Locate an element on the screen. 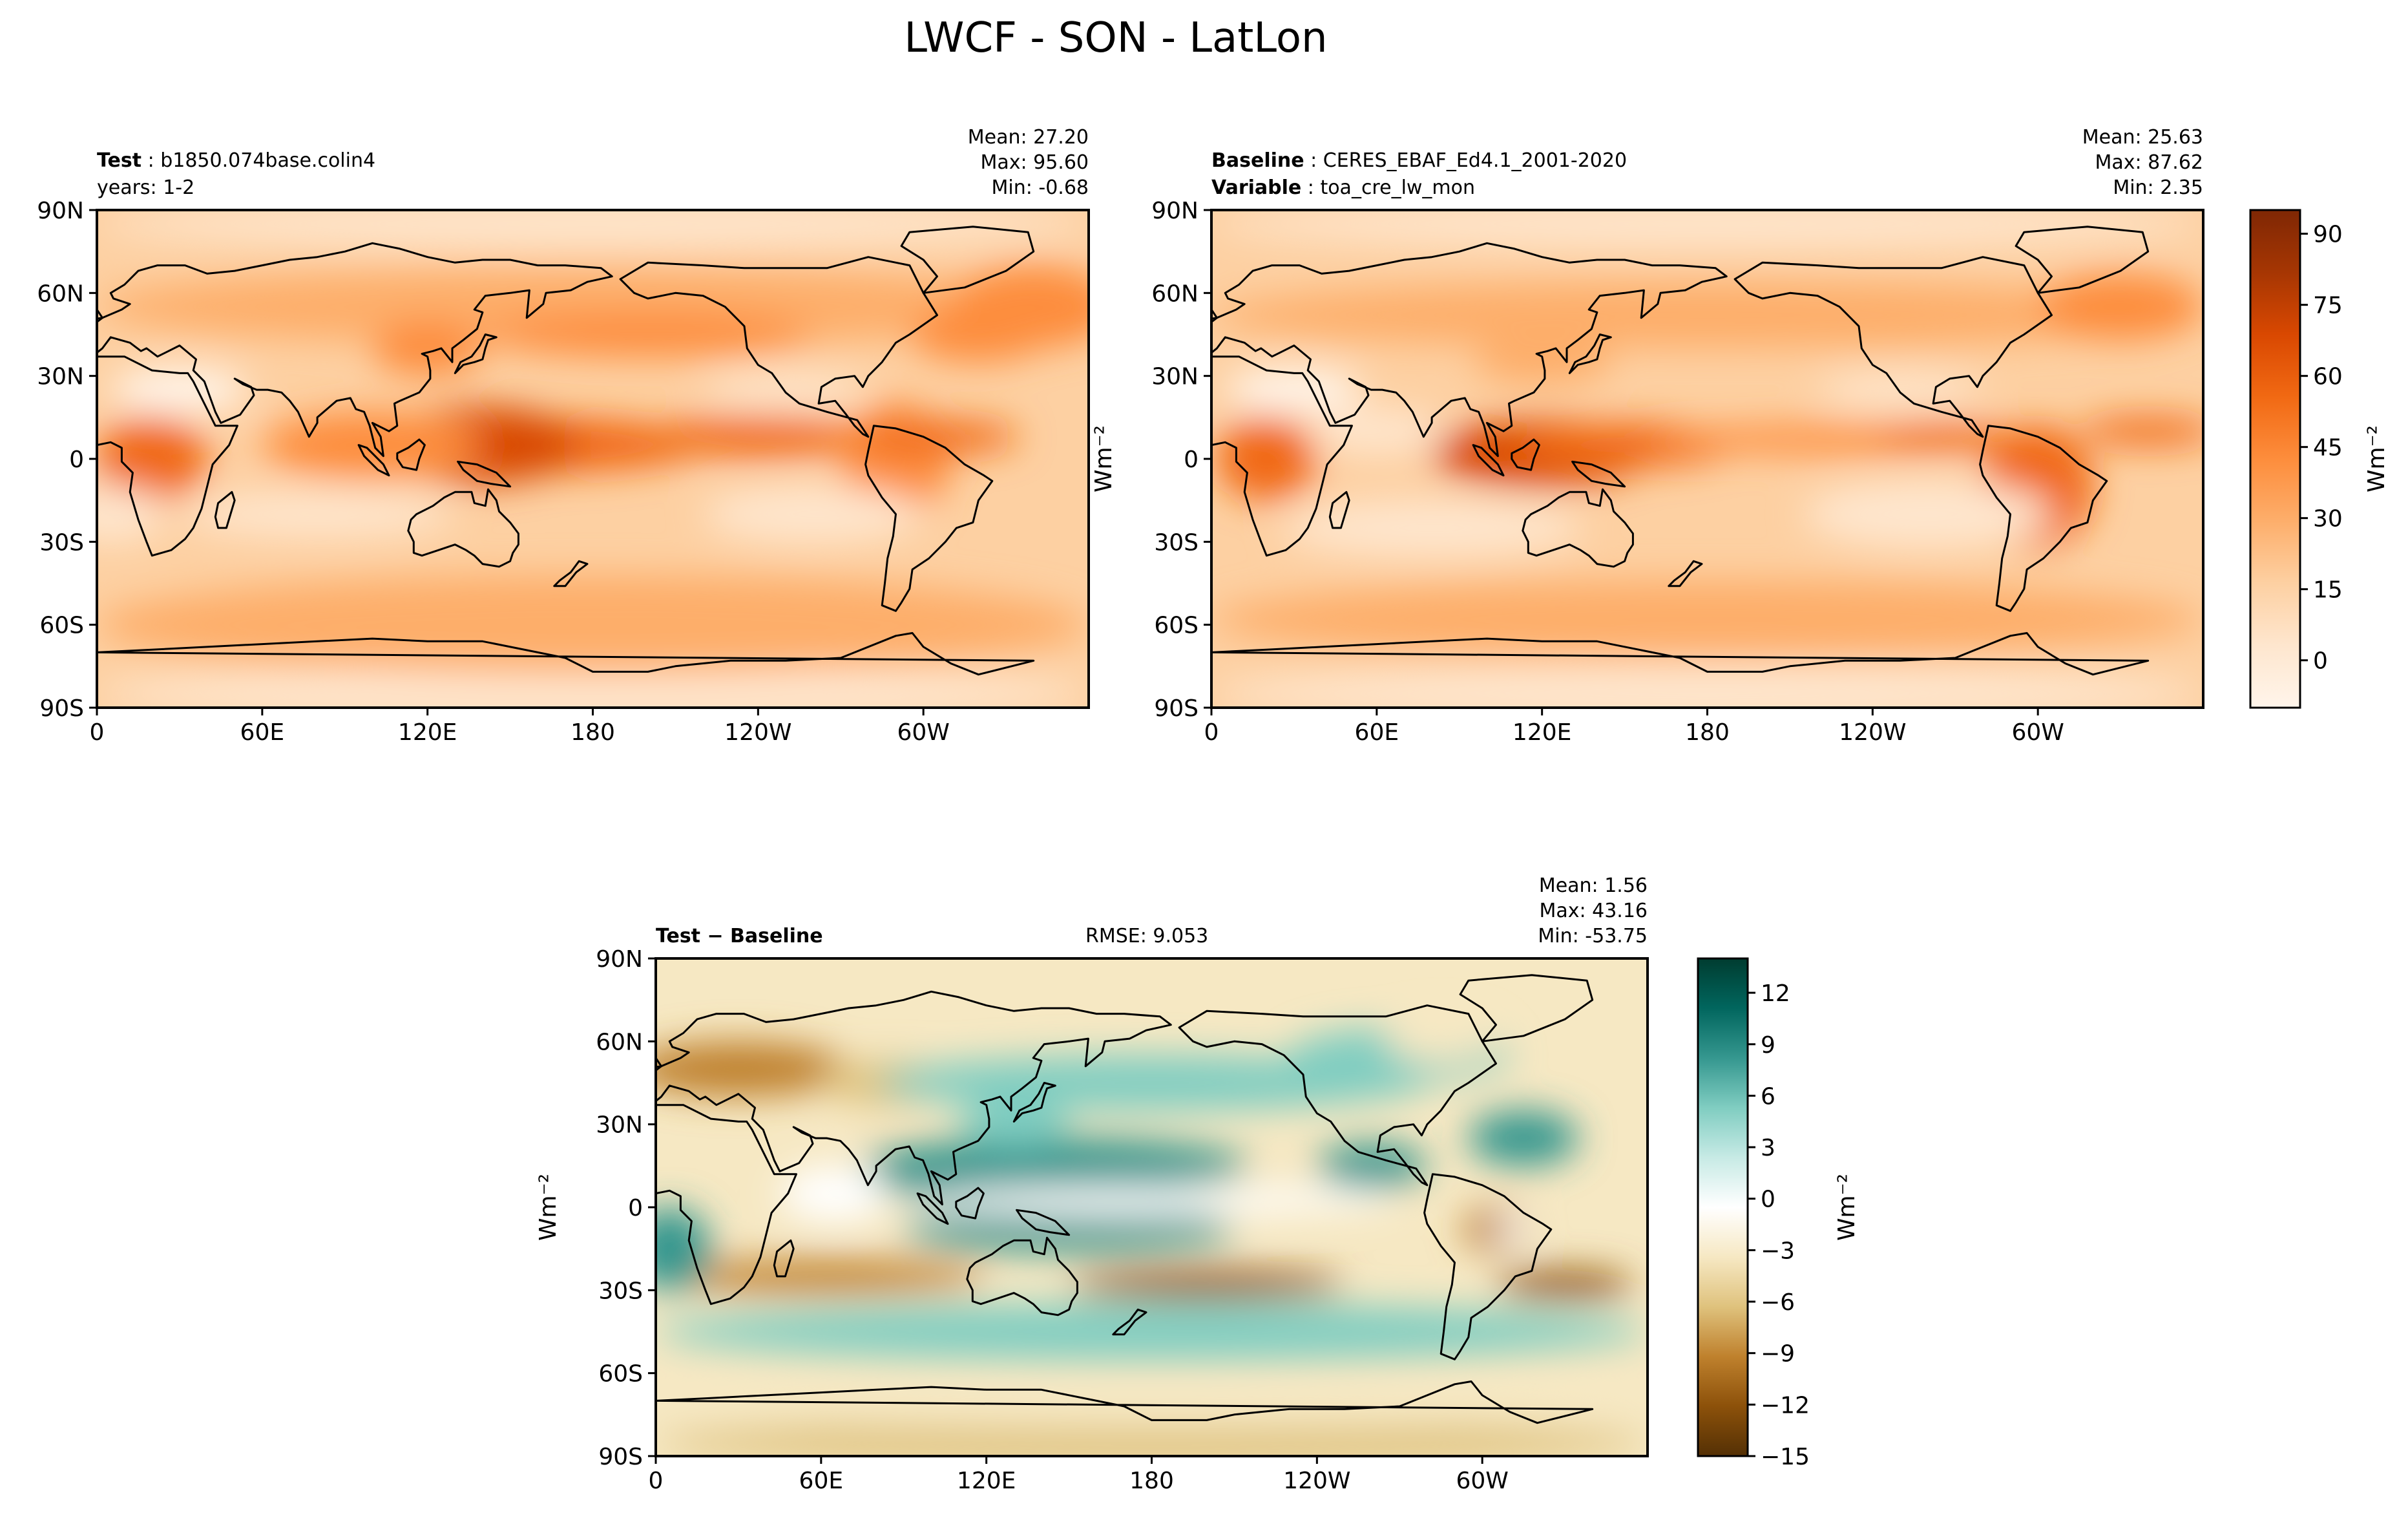 This screenshot has width=2408, height=1522. coastlines is located at coordinates (566, 451).